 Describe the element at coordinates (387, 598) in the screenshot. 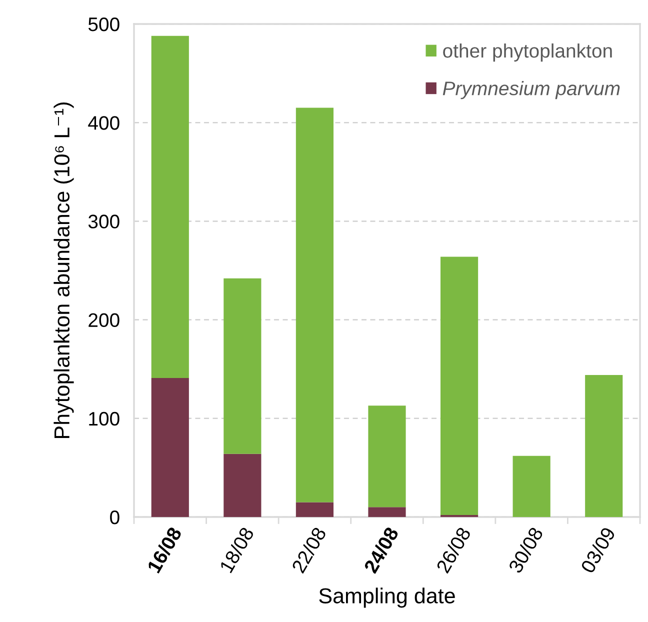

I see `x-axis-title: Sampling date` at that location.